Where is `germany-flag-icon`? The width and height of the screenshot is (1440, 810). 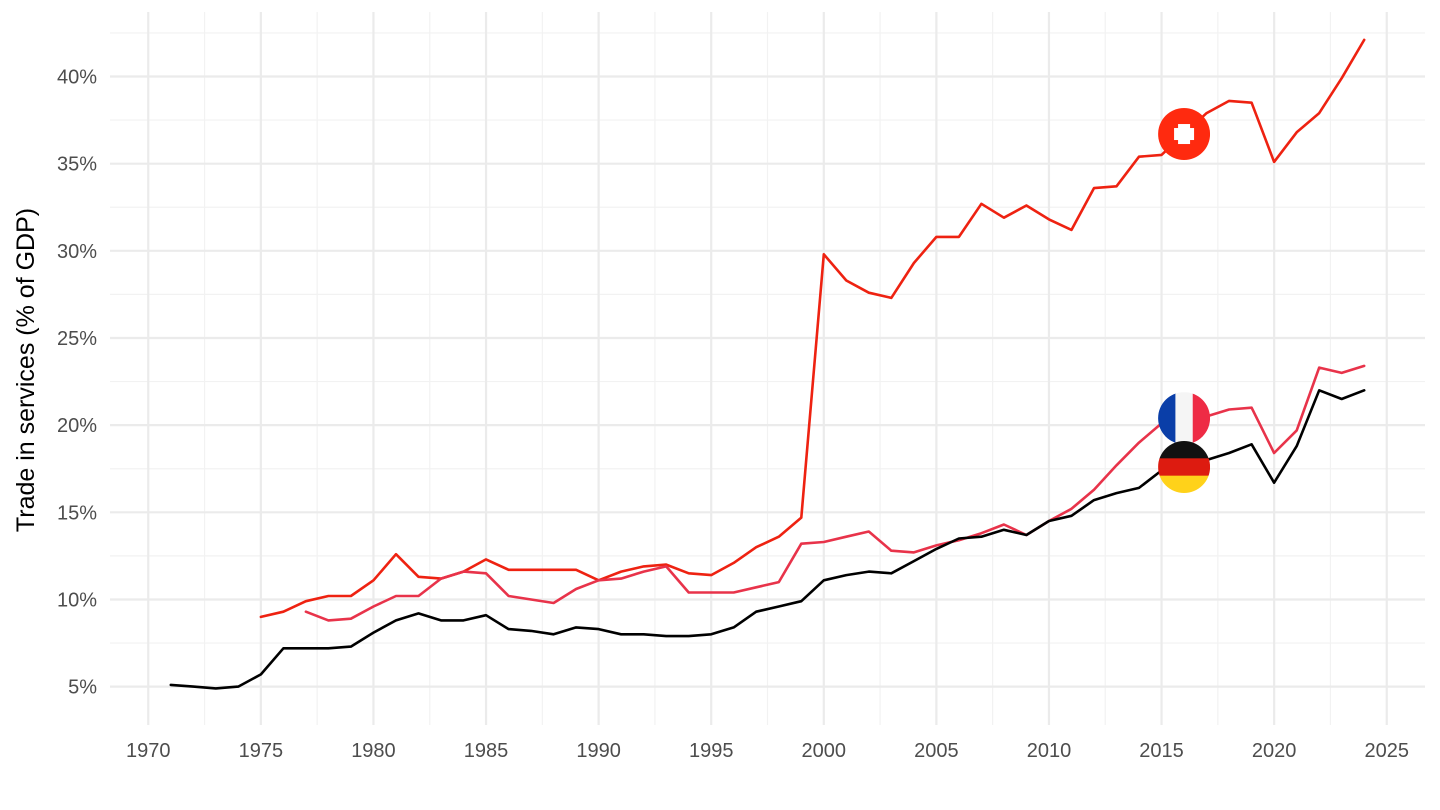
germany-flag-icon is located at coordinates (1184, 466).